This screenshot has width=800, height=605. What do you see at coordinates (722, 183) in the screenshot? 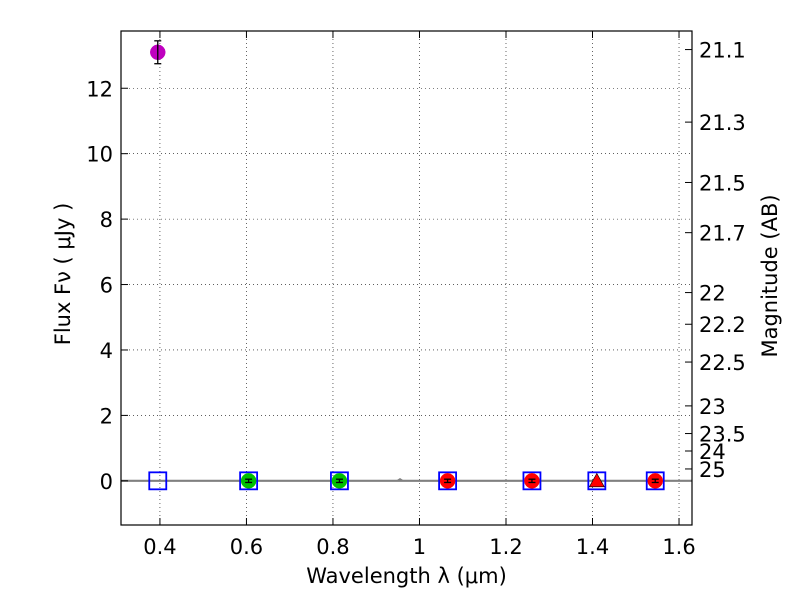
I see `mag-tick-label: 21.5` at bounding box center [722, 183].